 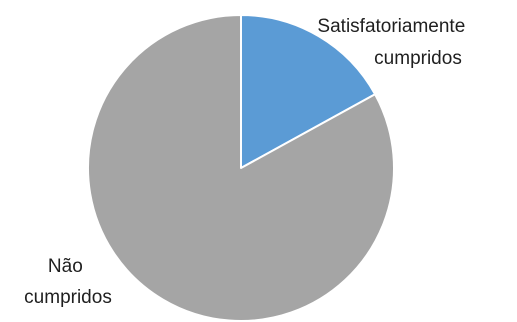 What do you see at coordinates (68, 282) in the screenshot?
I see `slice-label-nao-cumpridos: Não cumpridos` at bounding box center [68, 282].